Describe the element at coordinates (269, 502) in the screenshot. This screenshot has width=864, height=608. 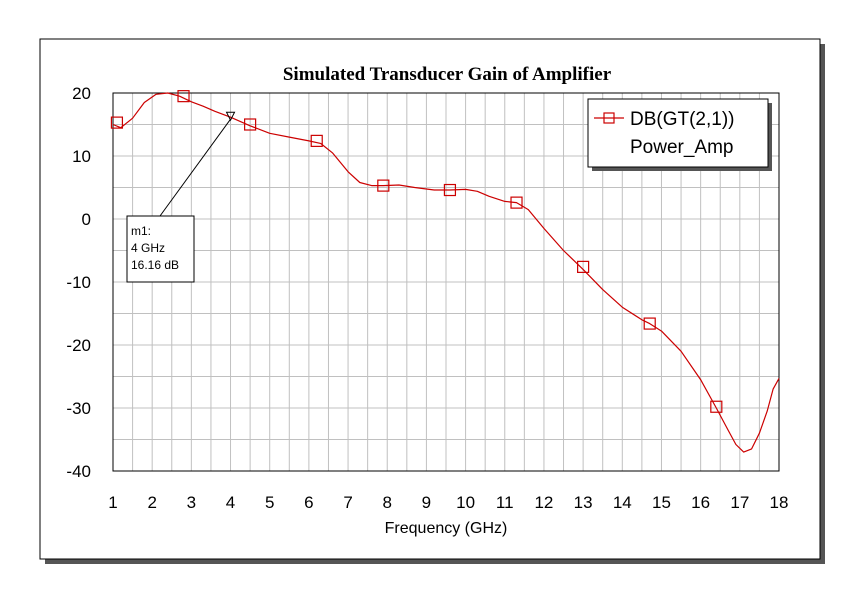
I see `x-tick-label: 5` at that location.